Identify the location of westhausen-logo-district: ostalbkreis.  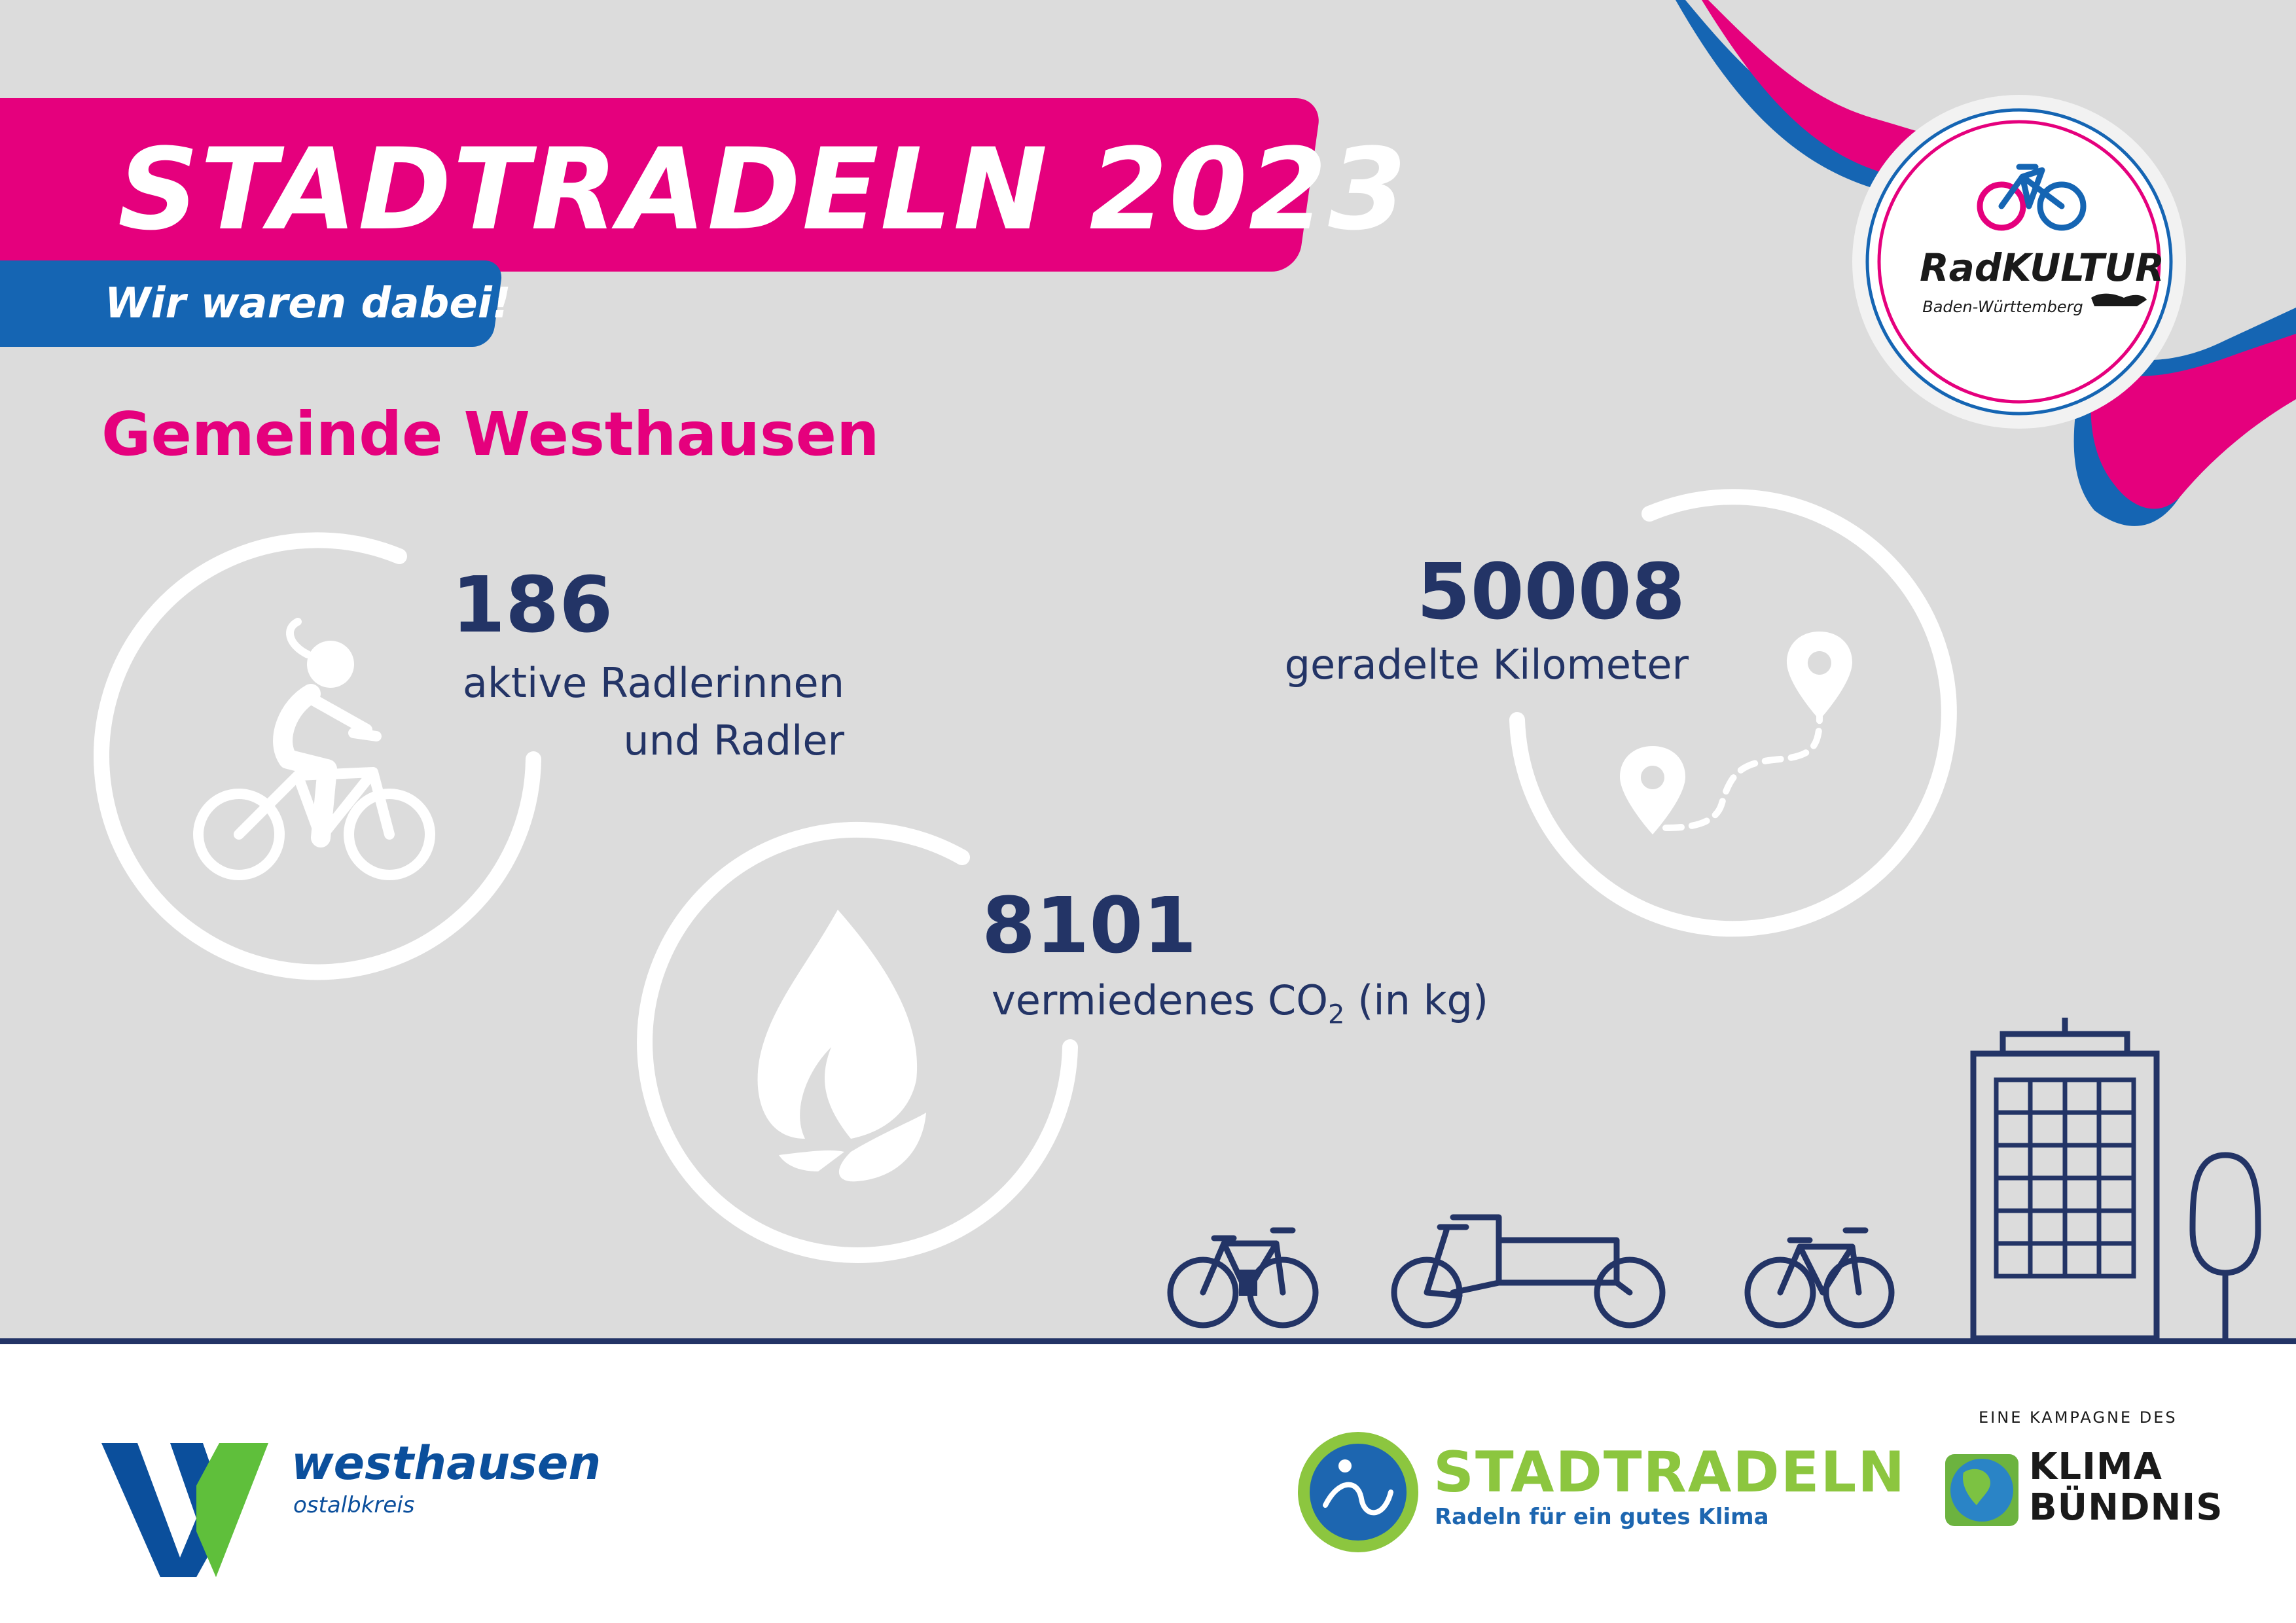
(354, 1505).